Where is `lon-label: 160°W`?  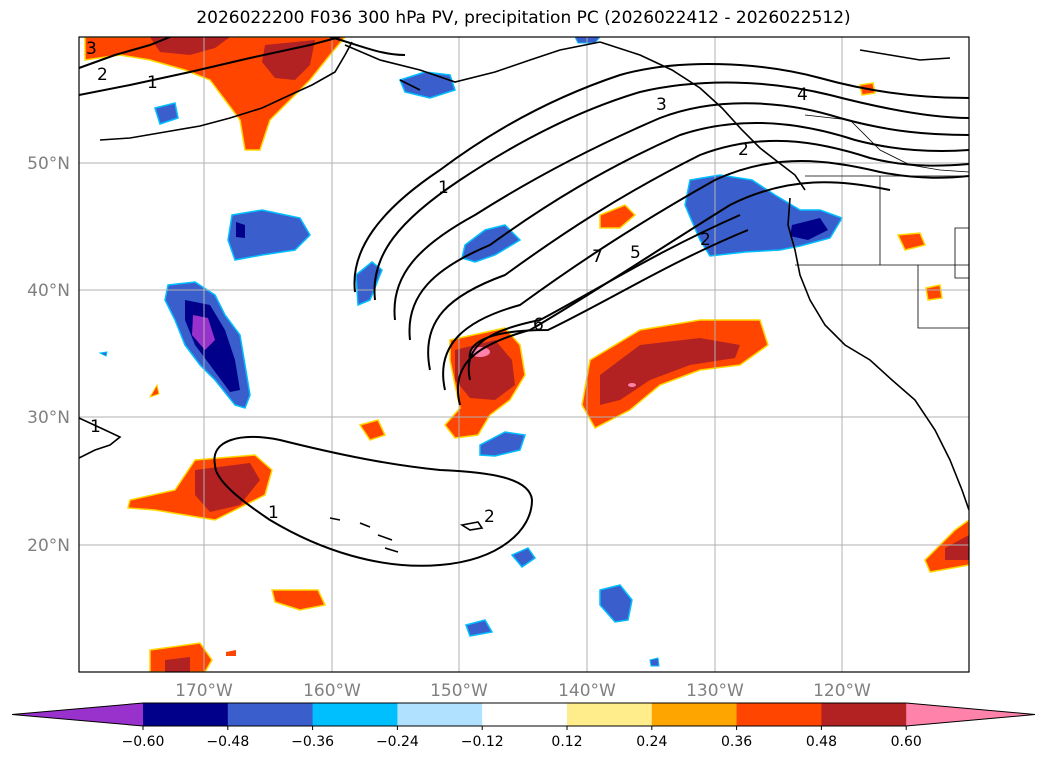
lon-label: 160°W is located at coordinates (332, 691).